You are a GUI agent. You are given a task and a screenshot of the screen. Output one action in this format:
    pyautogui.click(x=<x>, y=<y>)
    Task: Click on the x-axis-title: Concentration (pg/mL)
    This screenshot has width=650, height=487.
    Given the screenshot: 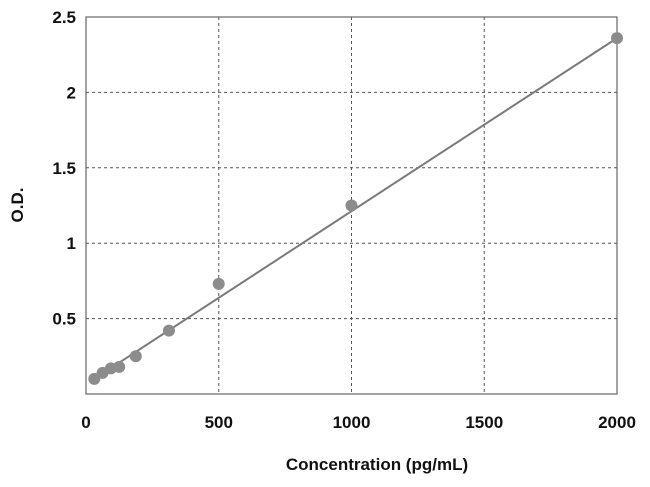 What is the action you would take?
    pyautogui.click(x=377, y=464)
    